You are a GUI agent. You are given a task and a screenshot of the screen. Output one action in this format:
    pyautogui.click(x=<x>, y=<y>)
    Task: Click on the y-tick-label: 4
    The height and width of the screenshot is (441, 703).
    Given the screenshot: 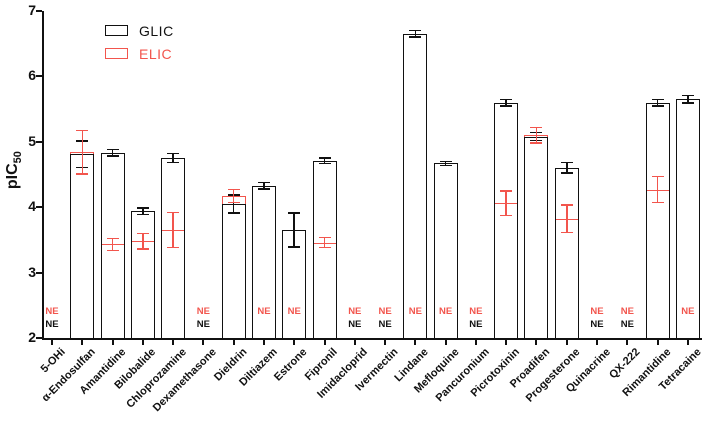 What is the action you would take?
    pyautogui.click(x=32, y=206)
    